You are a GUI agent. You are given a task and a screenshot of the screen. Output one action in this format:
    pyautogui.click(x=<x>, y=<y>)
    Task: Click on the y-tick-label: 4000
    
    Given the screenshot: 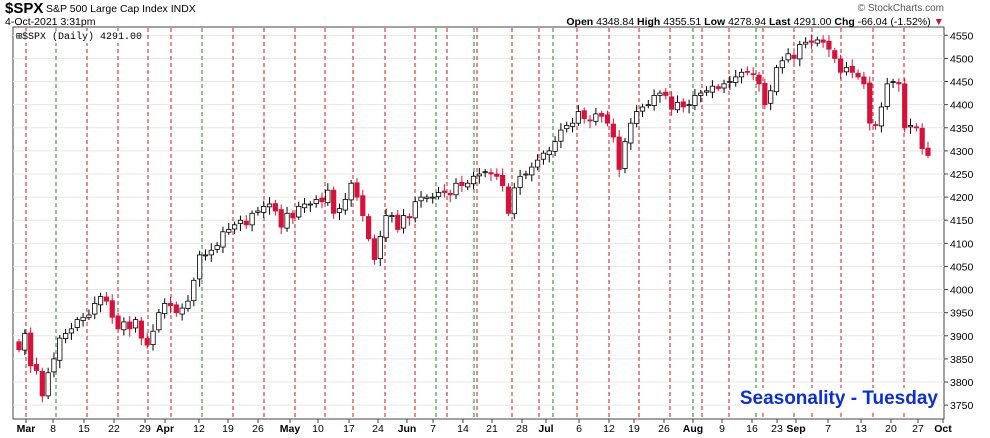 What is the action you would take?
    pyautogui.click(x=962, y=291)
    